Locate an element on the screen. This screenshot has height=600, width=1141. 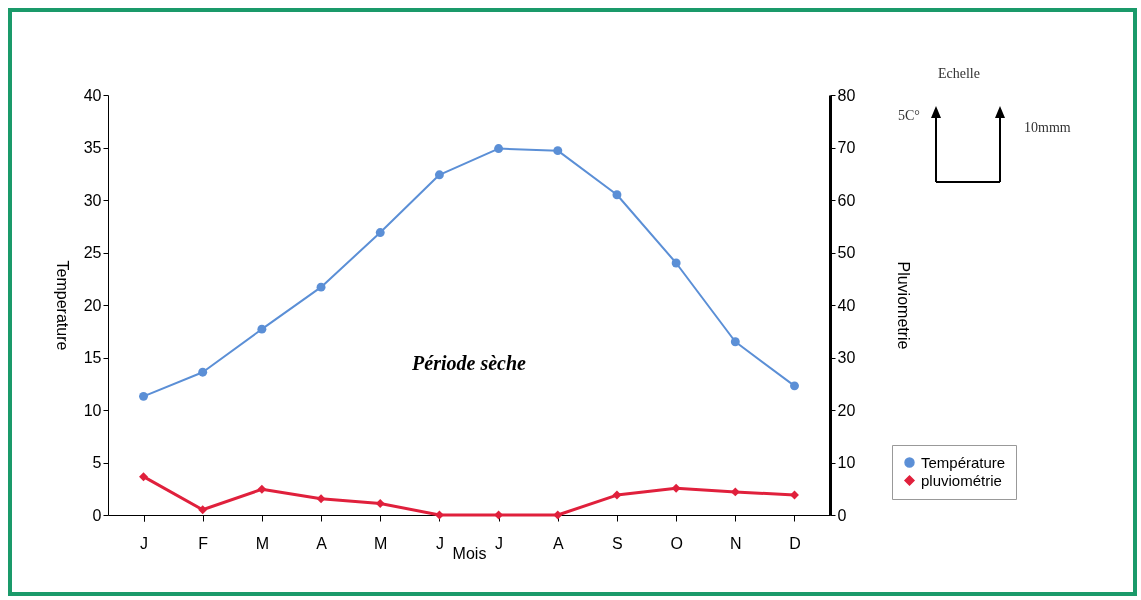
x-tick-label: S is located at coordinates (617, 543).